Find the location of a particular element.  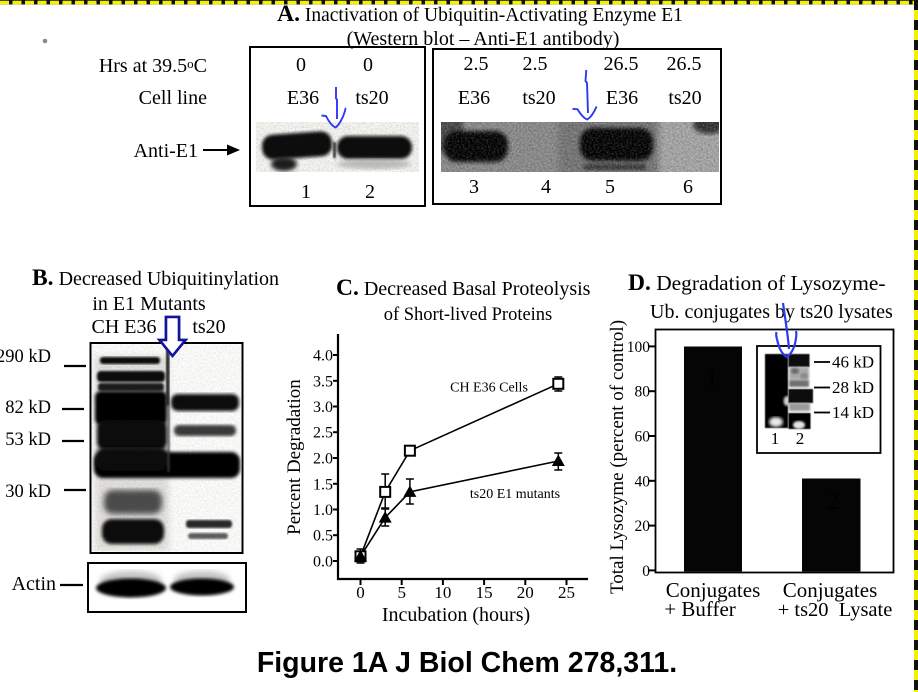

svg-text: 3.0 is located at coordinates (323, 407).